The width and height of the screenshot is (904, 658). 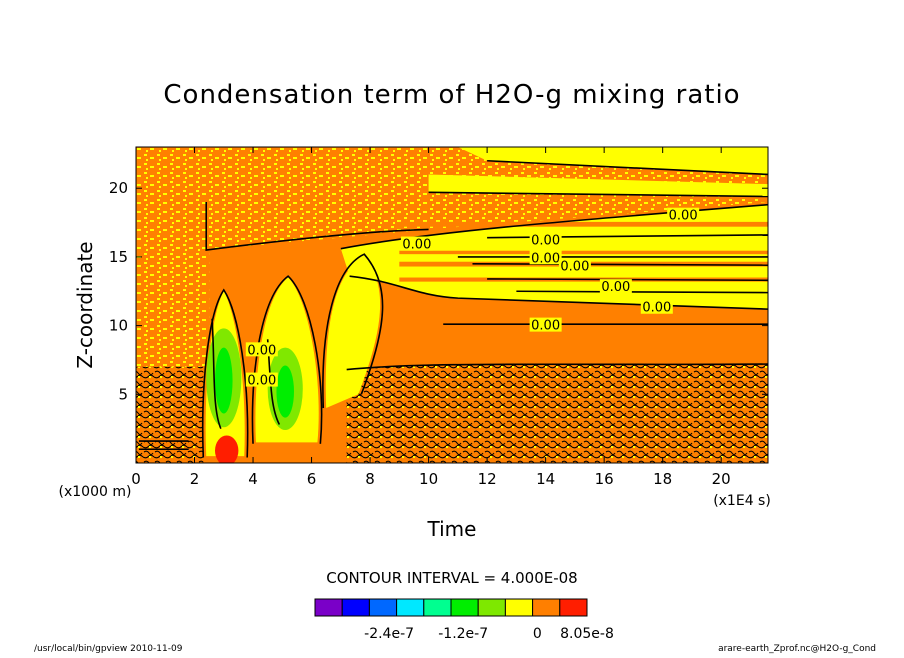 What do you see at coordinates (721, 479) in the screenshot?
I see `x-tick-label: 20` at bounding box center [721, 479].